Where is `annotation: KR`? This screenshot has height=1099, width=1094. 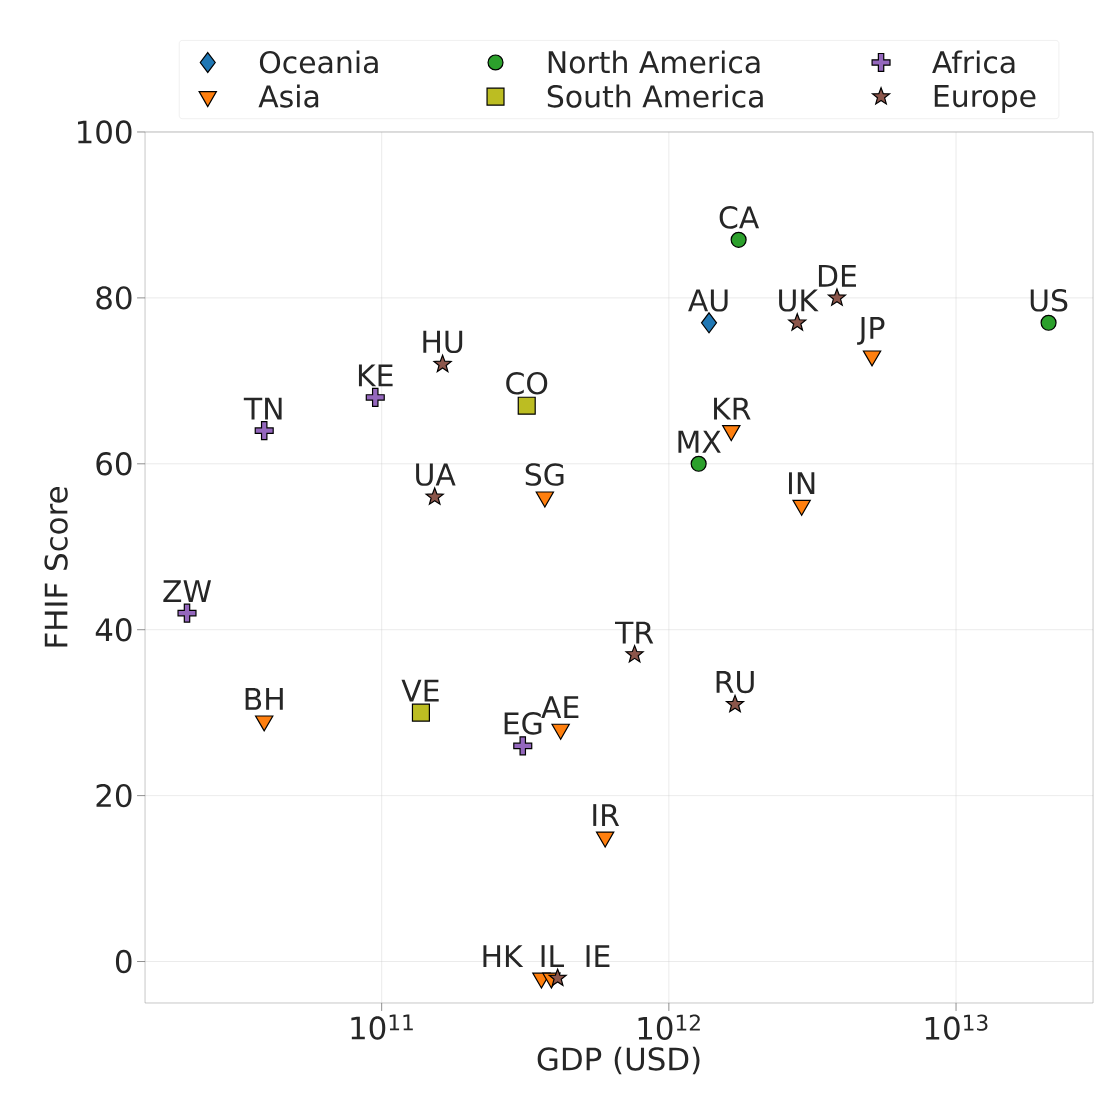
annotation: KR is located at coordinates (732, 408).